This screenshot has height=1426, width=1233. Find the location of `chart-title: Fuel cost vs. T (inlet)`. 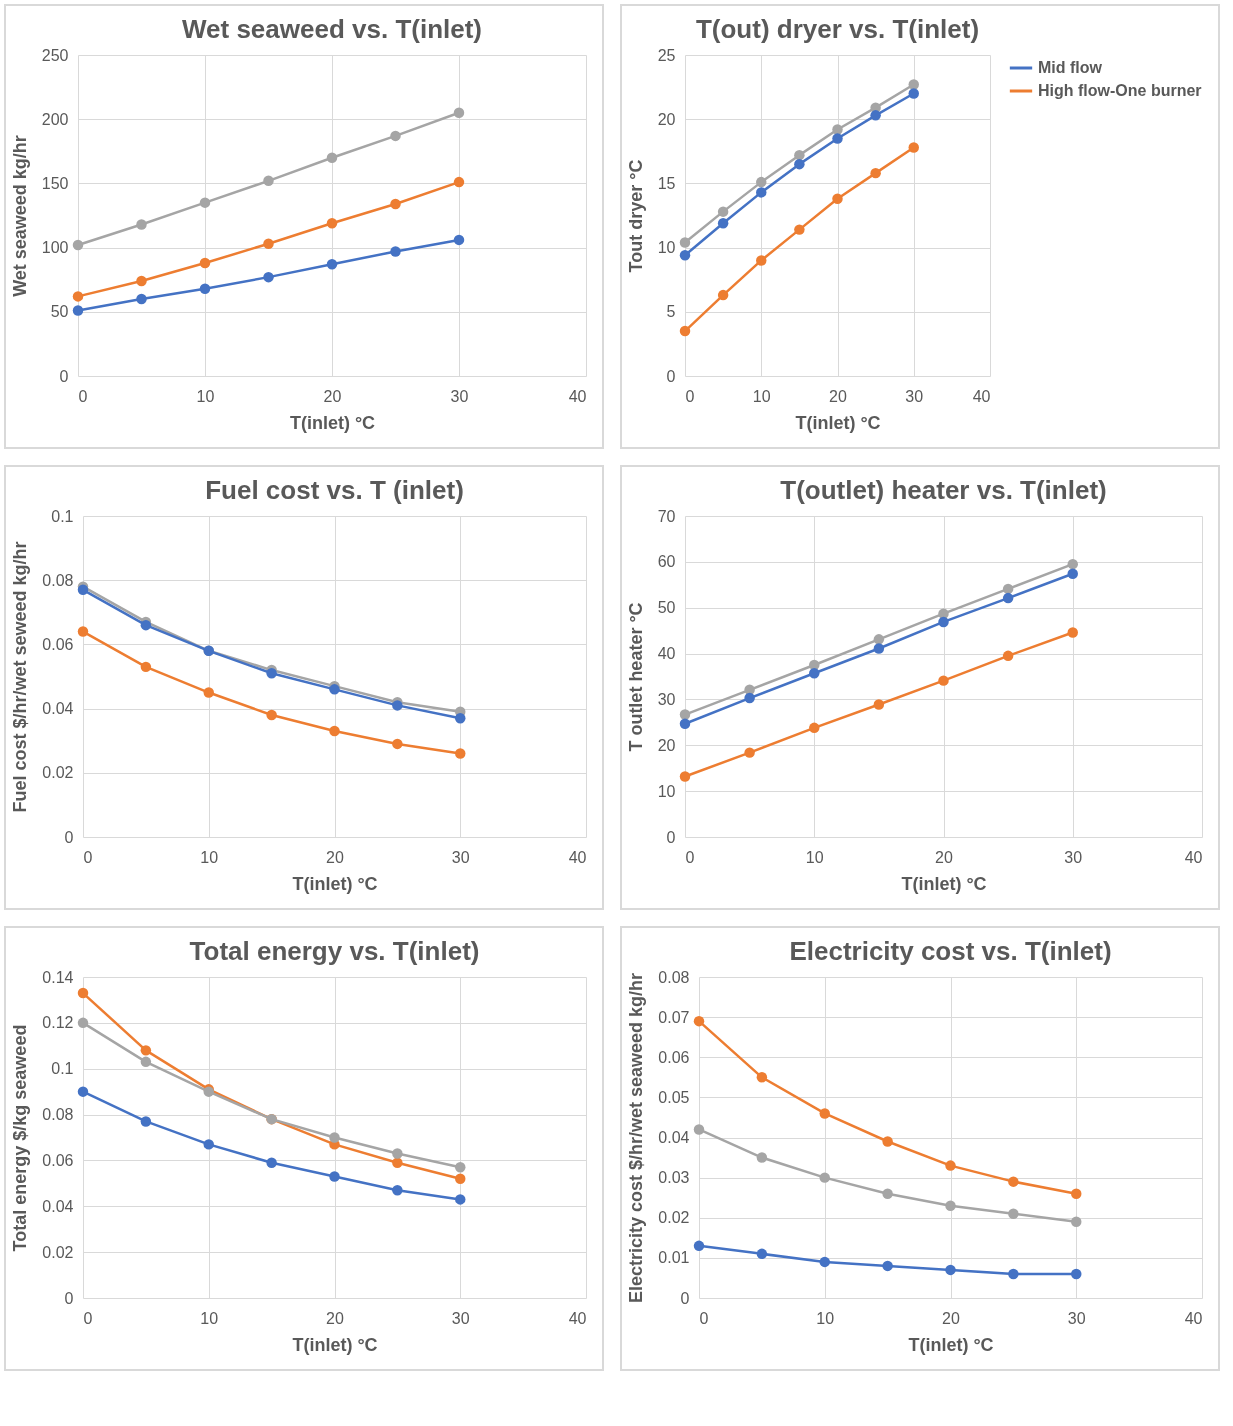

chart-title: Fuel cost vs. T (inlet) is located at coordinates (334, 490).